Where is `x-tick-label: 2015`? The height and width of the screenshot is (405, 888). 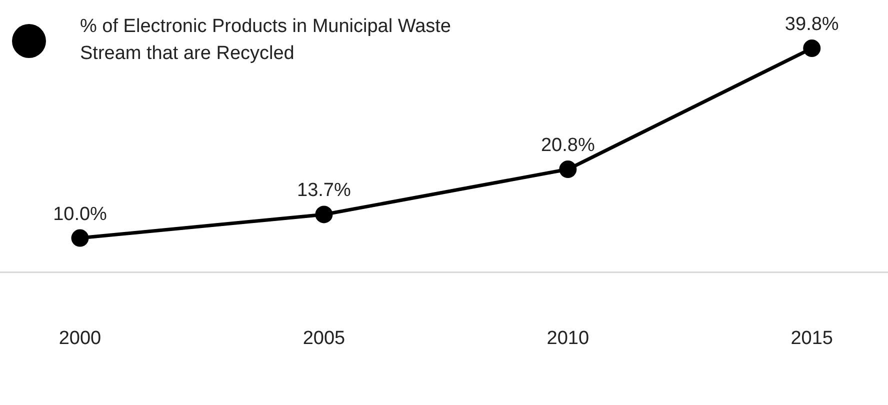
x-tick-label: 2015 is located at coordinates (812, 338).